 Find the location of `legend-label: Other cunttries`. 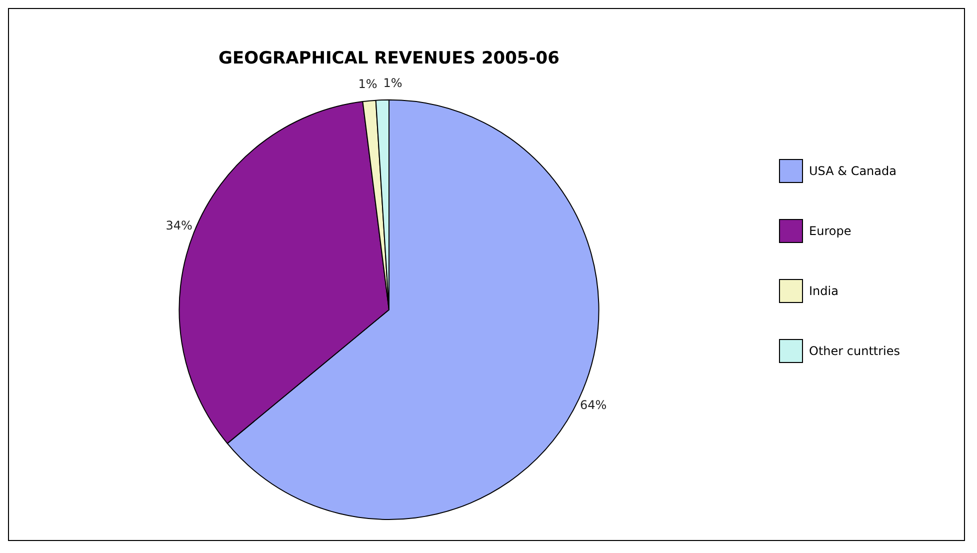

legend-label: Other cunttries is located at coordinates (854, 351).